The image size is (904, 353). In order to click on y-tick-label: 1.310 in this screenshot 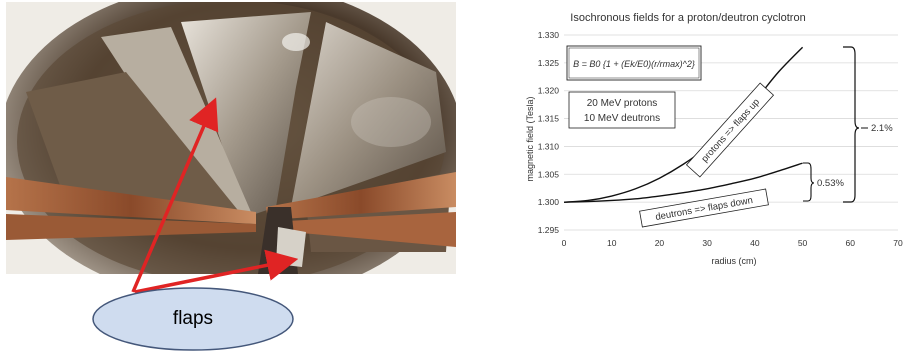, I will do `click(549, 146)`.